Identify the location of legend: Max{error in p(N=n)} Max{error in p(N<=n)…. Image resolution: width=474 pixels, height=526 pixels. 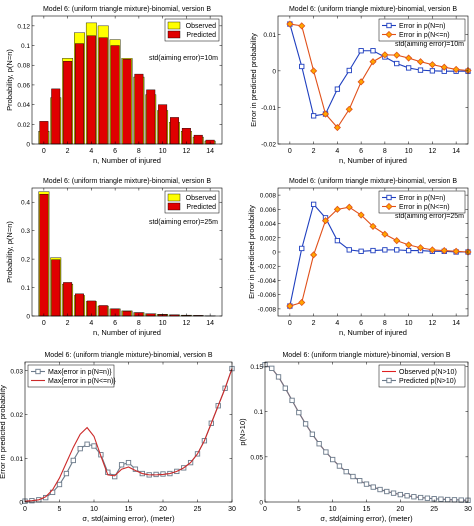
(71, 376).